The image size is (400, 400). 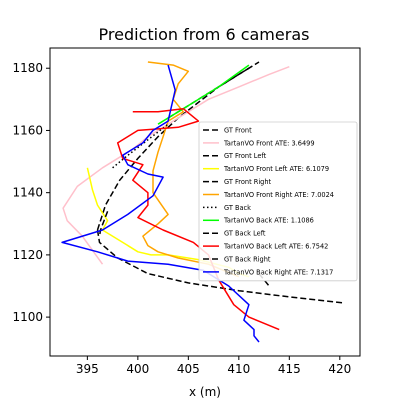 I want to click on y-tick-label: 1140, so click(x=27, y=193).